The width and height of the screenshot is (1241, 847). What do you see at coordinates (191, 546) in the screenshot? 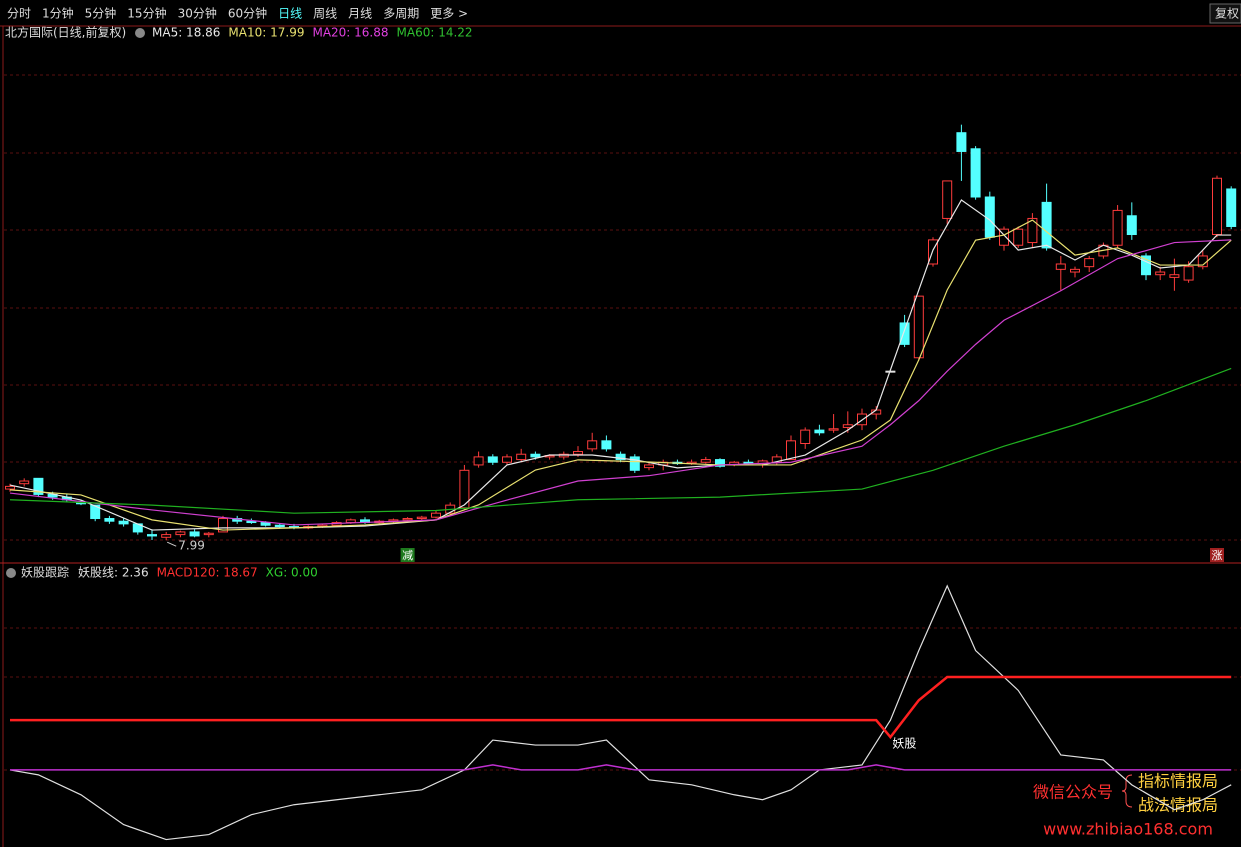
I see `low-label: 7.99` at bounding box center [191, 546].